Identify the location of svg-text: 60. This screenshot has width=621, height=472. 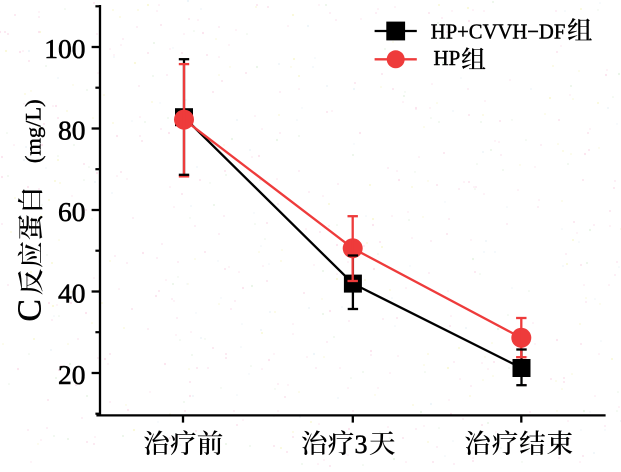
(72, 211).